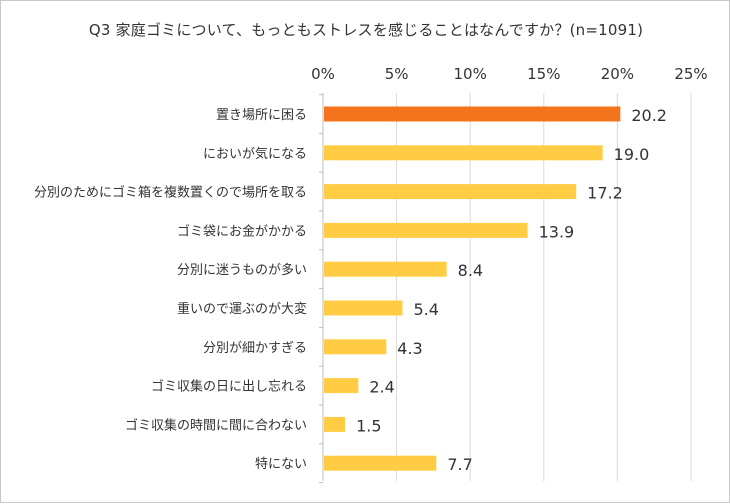 This screenshot has width=730, height=504. Describe the element at coordinates (605, 193) in the screenshot. I see `data-label: 17.2` at that location.